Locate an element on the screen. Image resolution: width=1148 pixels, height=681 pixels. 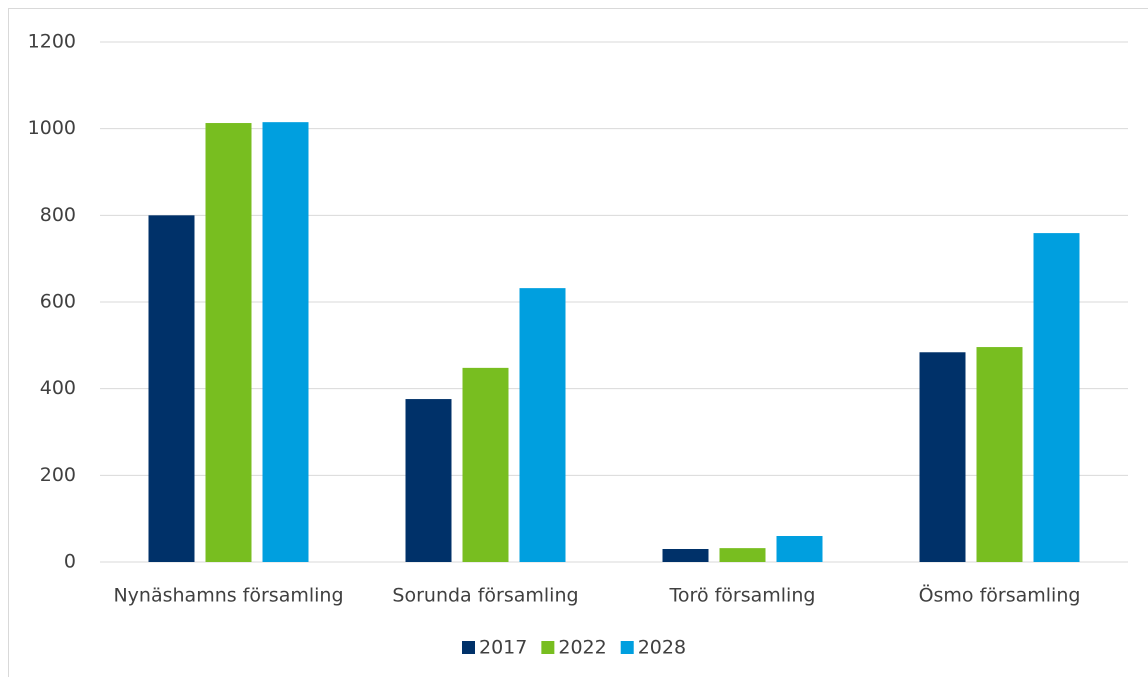
y-tick-label: 0 is located at coordinates (70, 562).